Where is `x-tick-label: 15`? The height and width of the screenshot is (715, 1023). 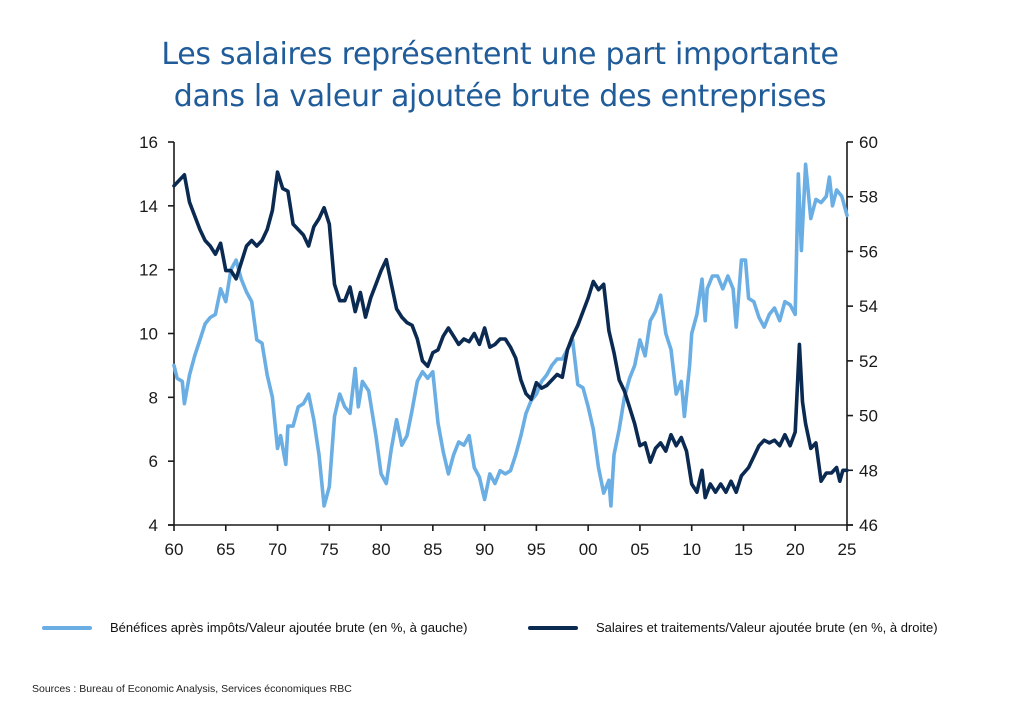 x-tick-label: 15 is located at coordinates (743, 549).